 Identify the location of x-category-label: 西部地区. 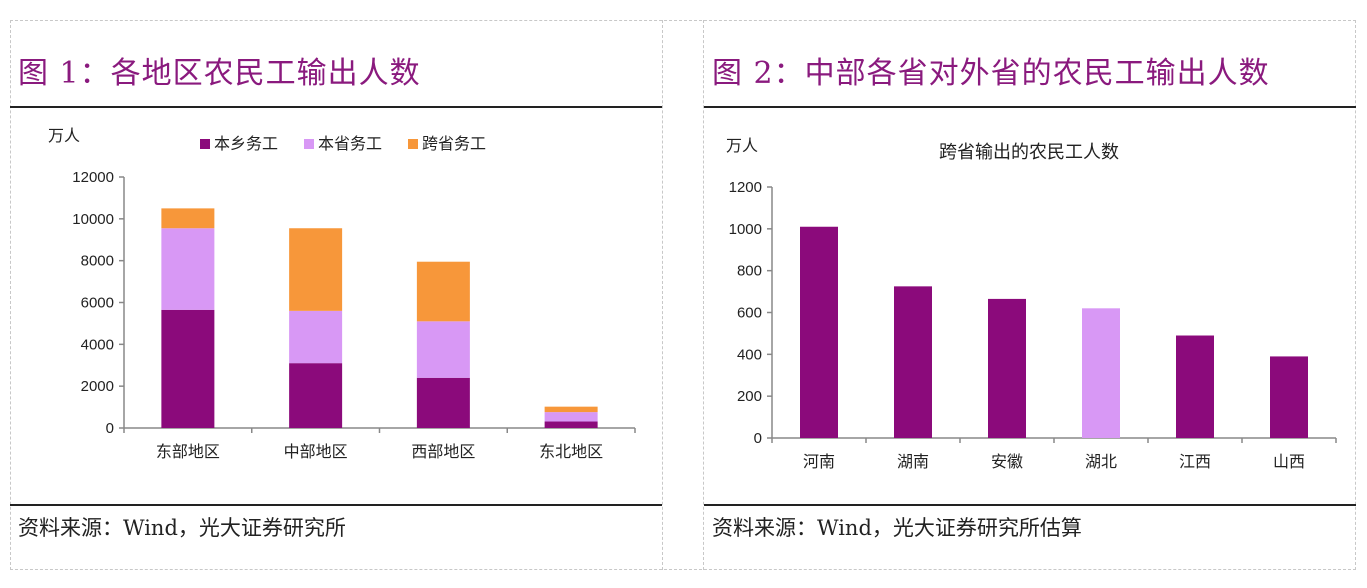
(443, 451).